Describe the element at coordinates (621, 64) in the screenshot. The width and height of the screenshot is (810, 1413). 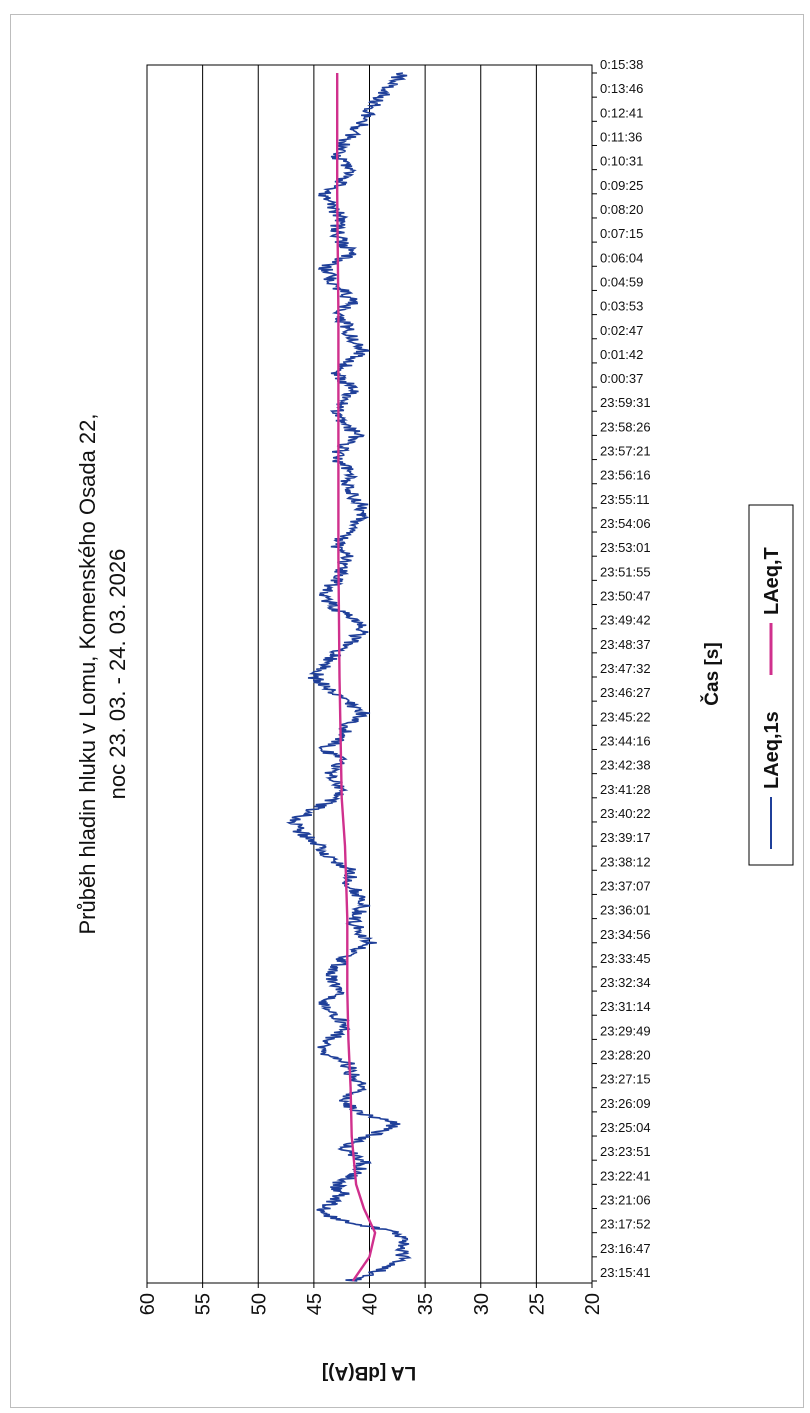
I see `x-tick-label: 0:15:38` at that location.